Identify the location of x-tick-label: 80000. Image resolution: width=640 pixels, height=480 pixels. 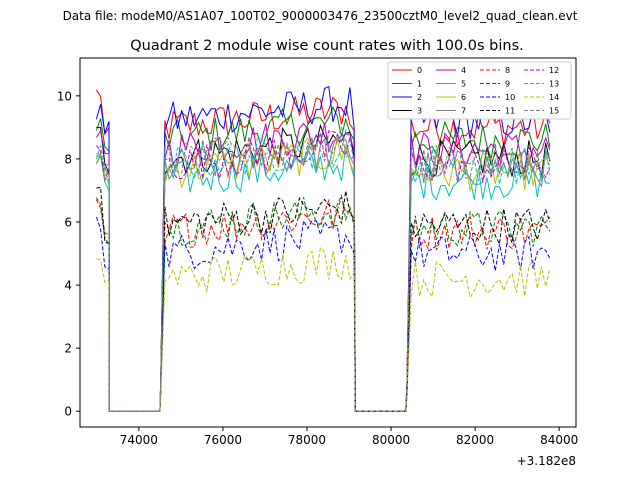
(391, 440).